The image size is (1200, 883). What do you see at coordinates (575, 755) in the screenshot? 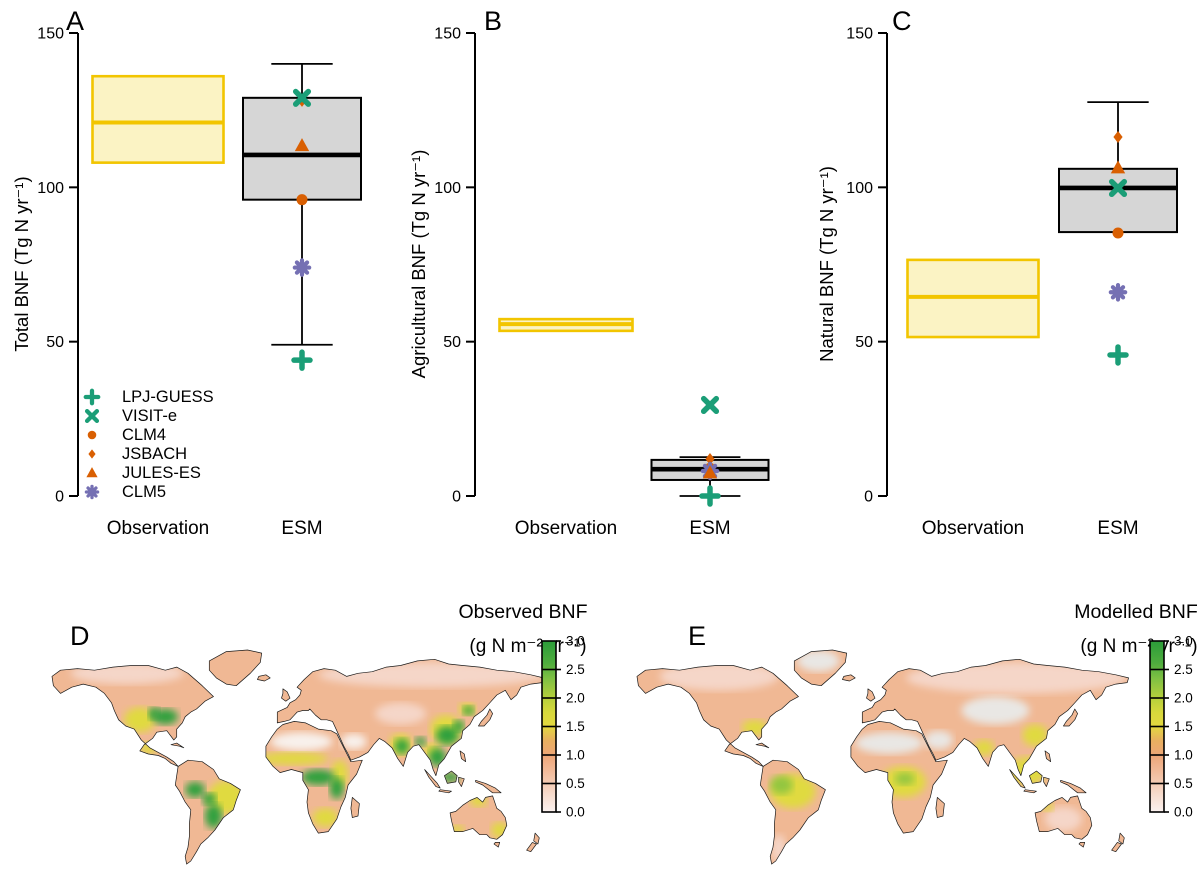
I see `colorbar-label-1.0: 1.0` at bounding box center [575, 755].